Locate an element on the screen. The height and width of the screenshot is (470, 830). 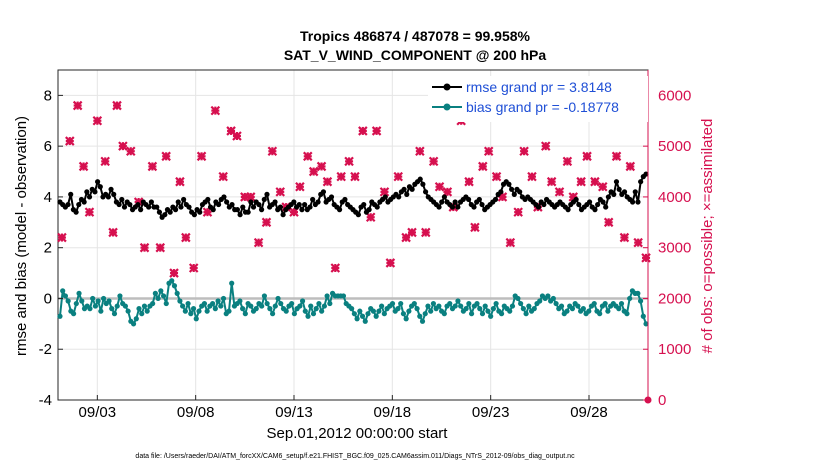
x-tick-label: 09/23 is located at coordinates (491, 412).